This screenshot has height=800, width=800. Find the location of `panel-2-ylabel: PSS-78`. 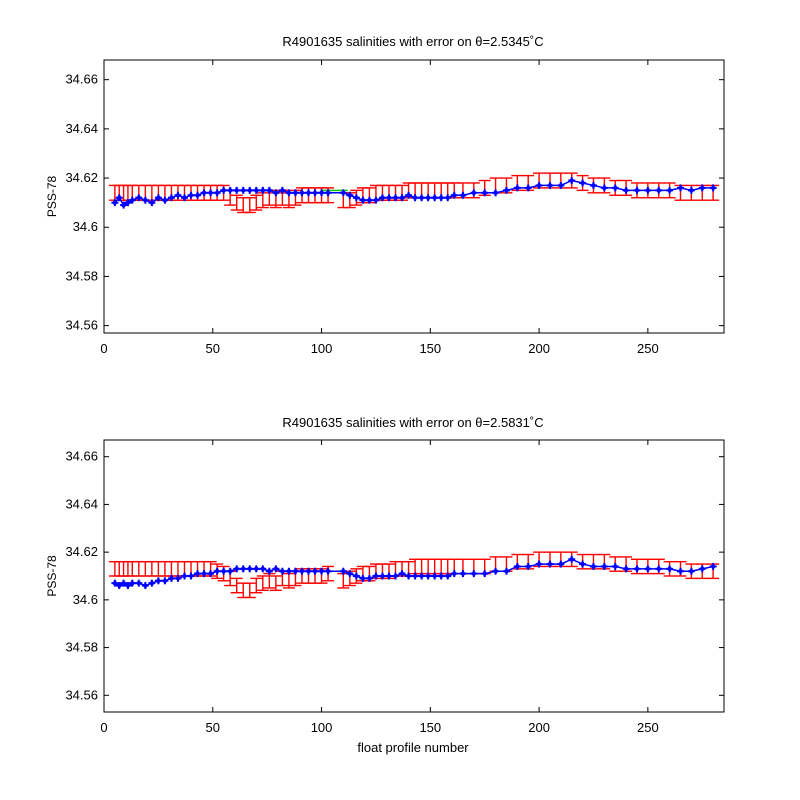

panel-2-ylabel: PSS-78 is located at coordinates (52, 576).